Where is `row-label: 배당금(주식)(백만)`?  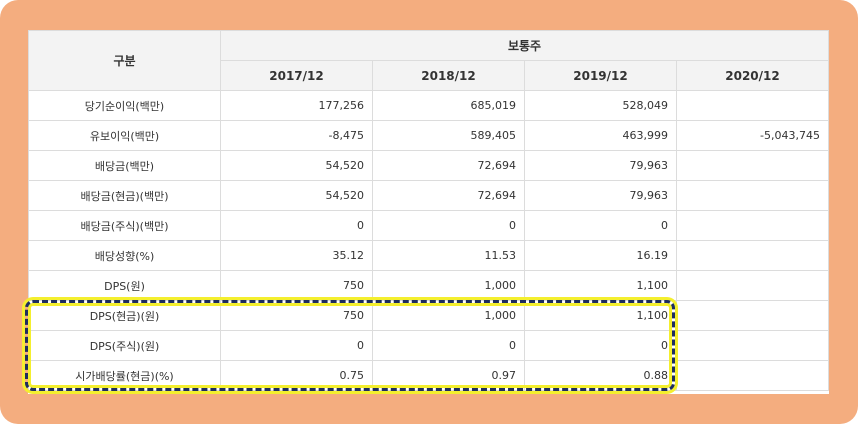 row-label: 배당금(주식)(백만) is located at coordinates (124, 225).